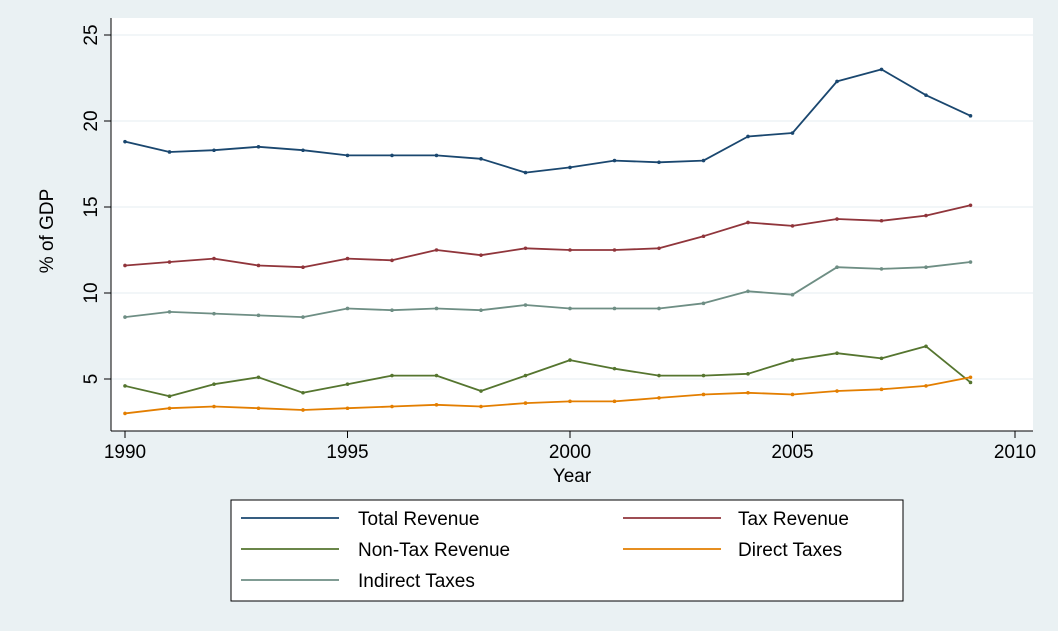 The image size is (1058, 631). I want to click on legend-item: Total Revenue, so click(360, 519).